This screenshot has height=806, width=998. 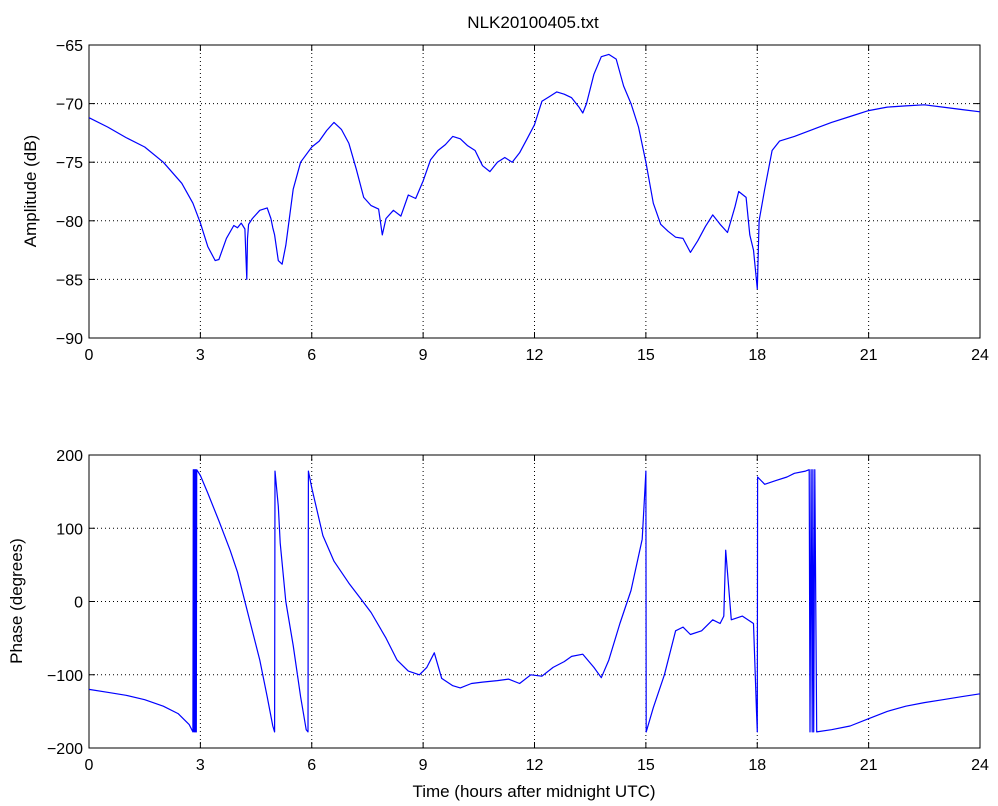 What do you see at coordinates (65, 676) in the screenshot?
I see `phase-y-tick-label: −100` at bounding box center [65, 676].